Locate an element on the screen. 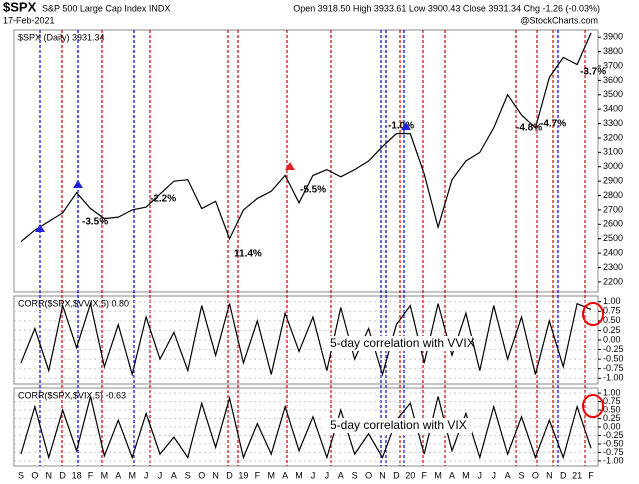 This screenshot has height=484, width=639. legend-entry: CORR($SPX,$VIX,5) -0.63 is located at coordinates (72, 395).